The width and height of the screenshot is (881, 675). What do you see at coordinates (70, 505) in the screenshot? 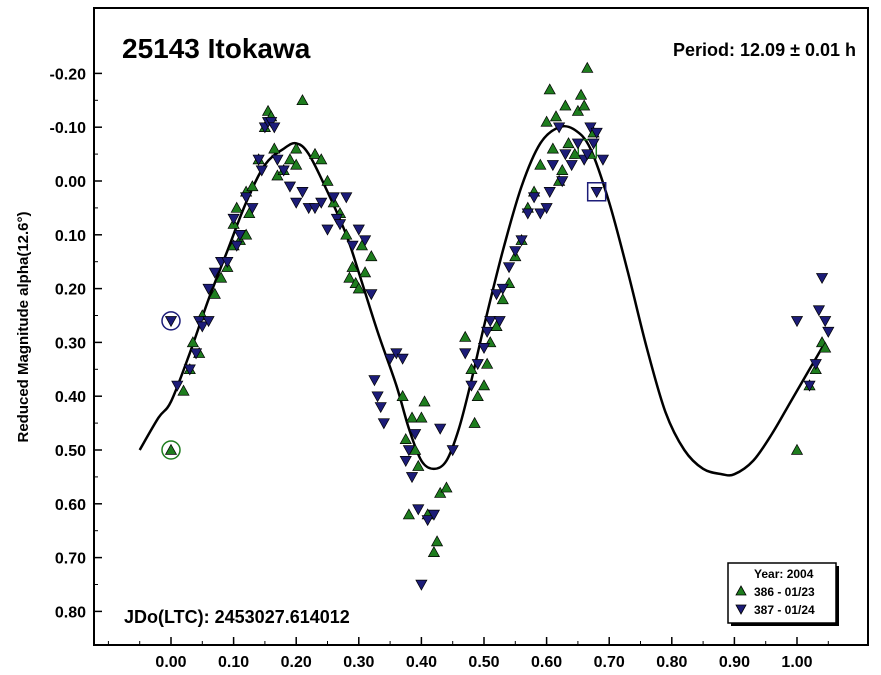
I see `y-tick-label: 0.60` at bounding box center [70, 505].